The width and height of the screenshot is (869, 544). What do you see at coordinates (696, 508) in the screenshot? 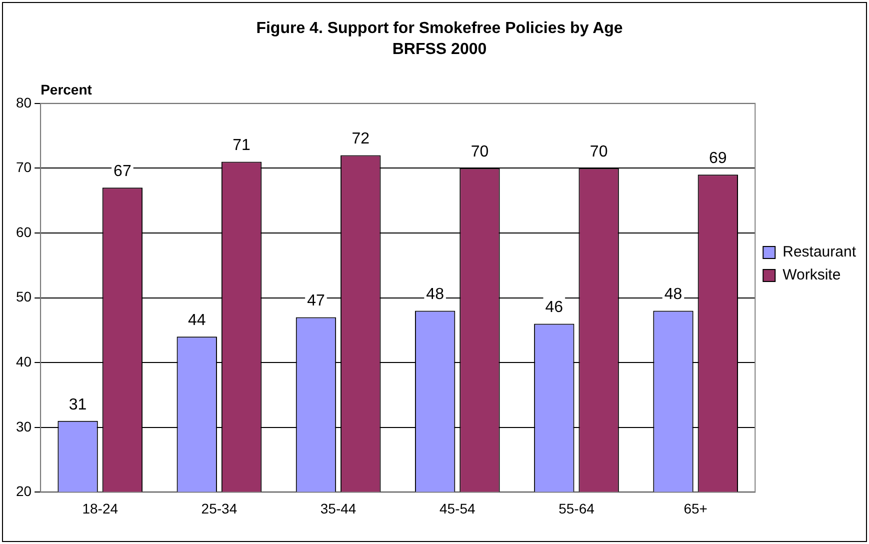
I see `x-tick-label: 65+` at bounding box center [696, 508].